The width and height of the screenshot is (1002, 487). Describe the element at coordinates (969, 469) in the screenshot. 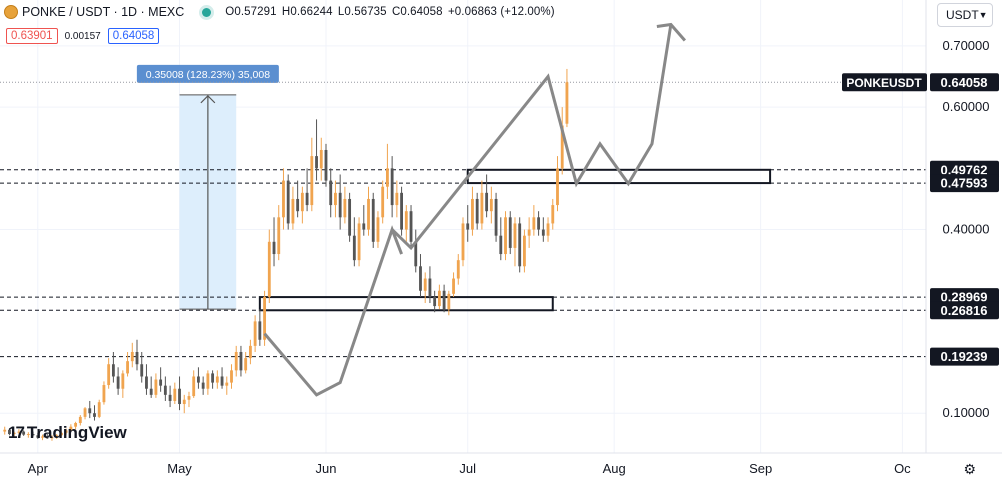

I see `gear-icon: ⚙` at that location.